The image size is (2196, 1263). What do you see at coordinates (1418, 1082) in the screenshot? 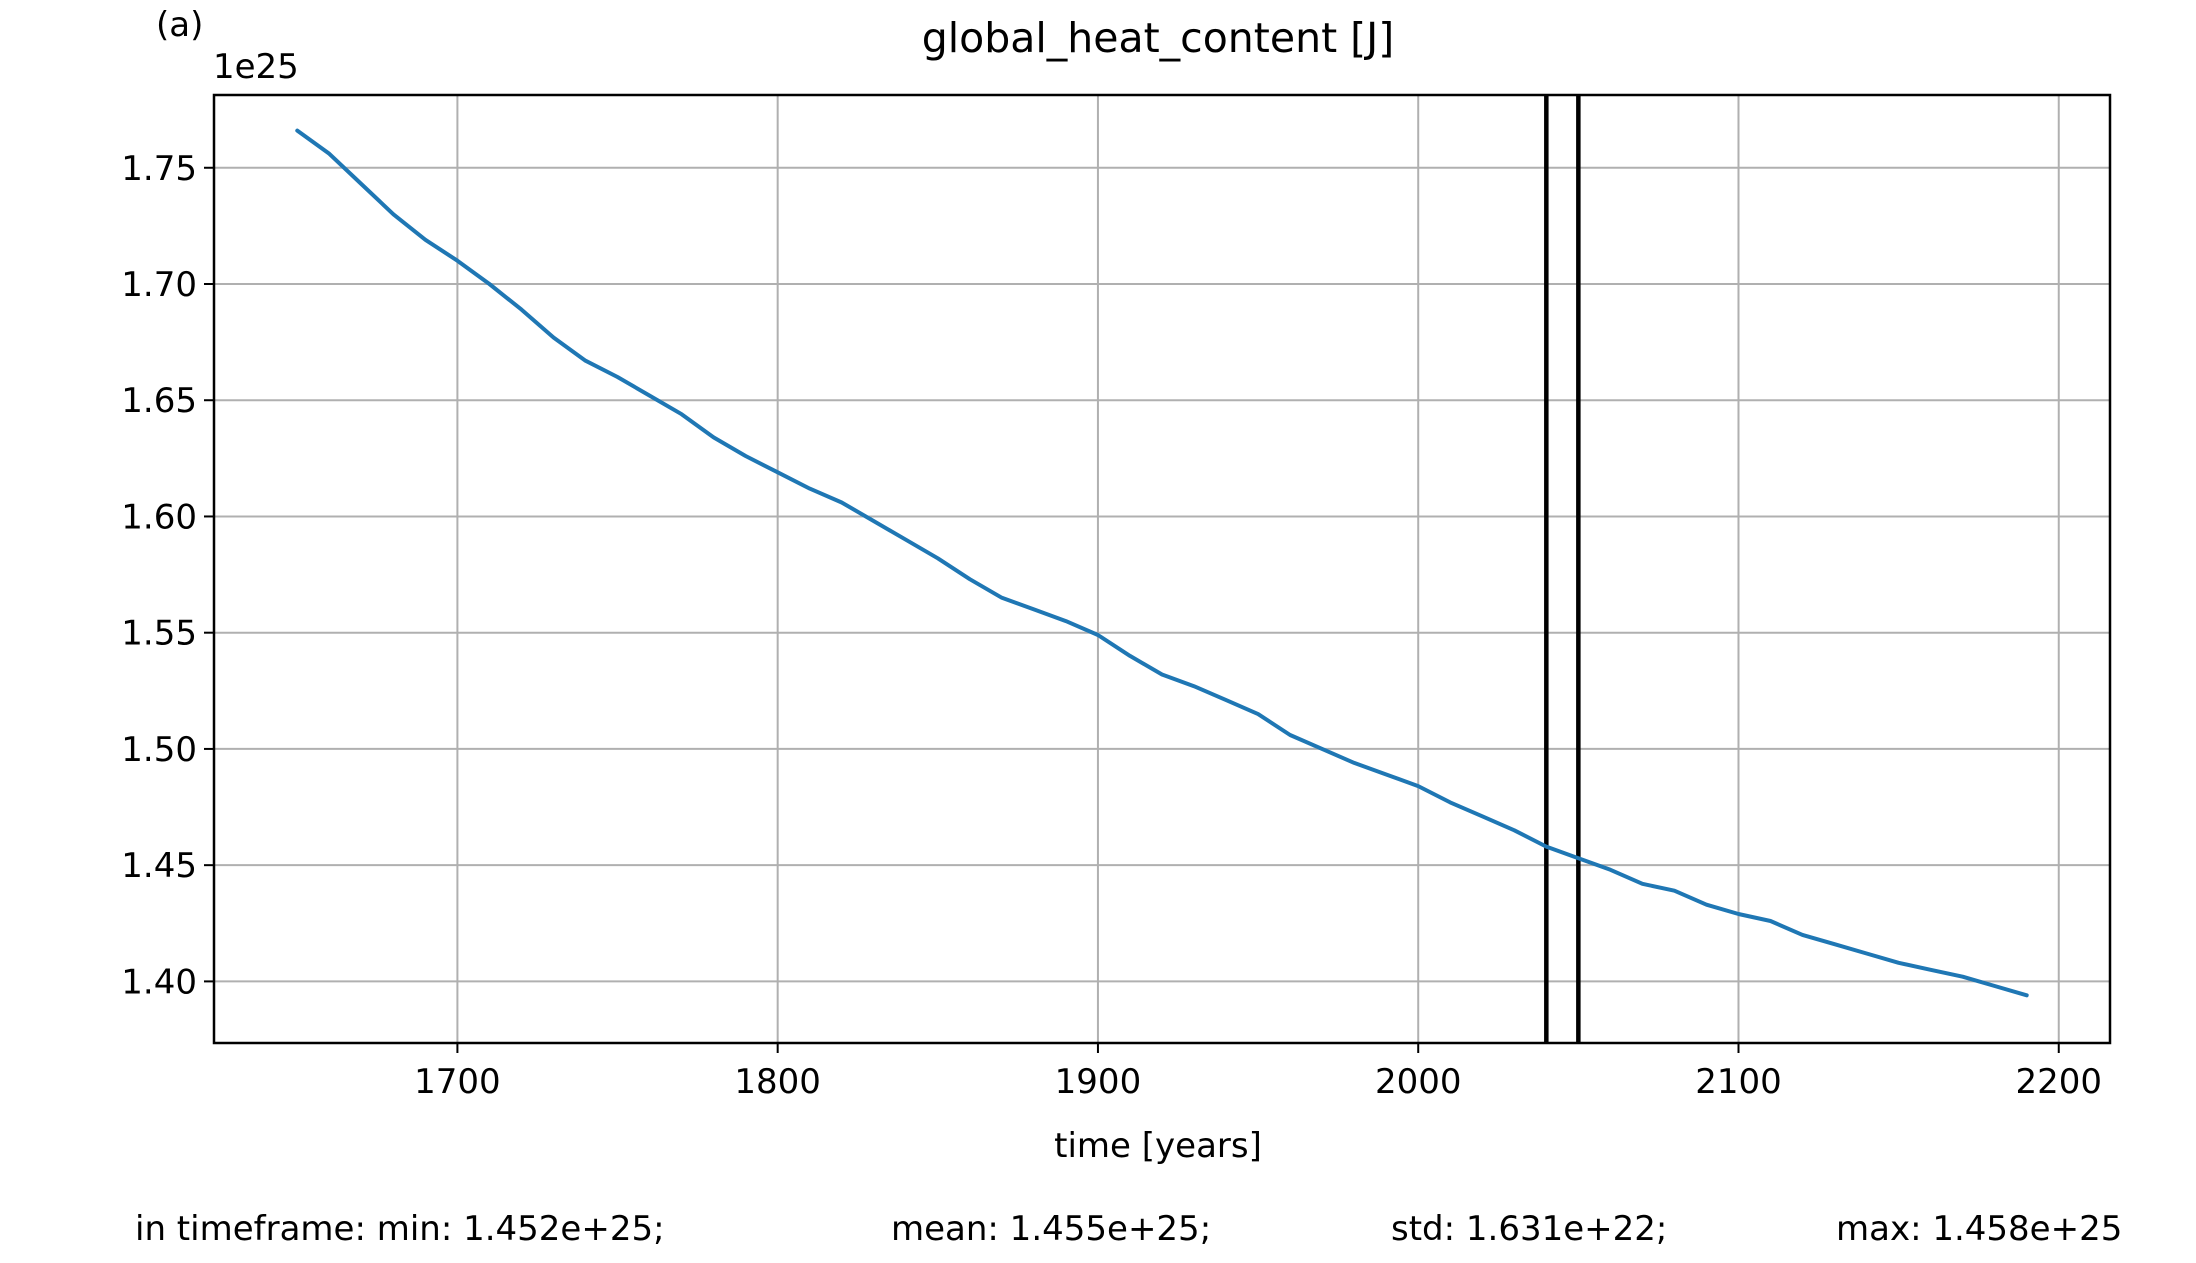
I see `x-tick-label: 2000` at bounding box center [1418, 1082].